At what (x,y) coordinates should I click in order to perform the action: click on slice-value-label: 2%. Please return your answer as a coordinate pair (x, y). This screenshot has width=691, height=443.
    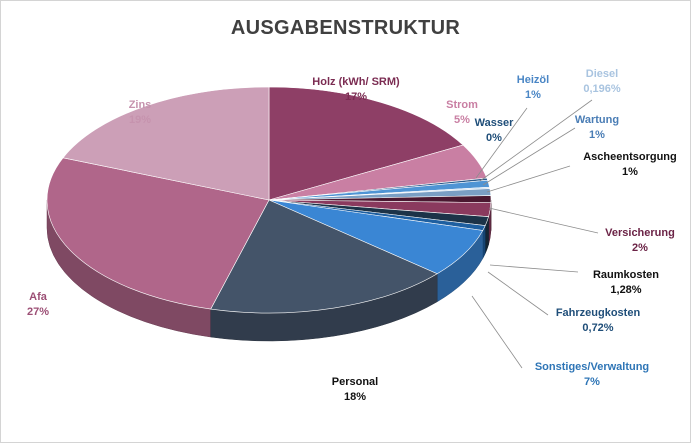
    Looking at the image, I should click on (640, 248).